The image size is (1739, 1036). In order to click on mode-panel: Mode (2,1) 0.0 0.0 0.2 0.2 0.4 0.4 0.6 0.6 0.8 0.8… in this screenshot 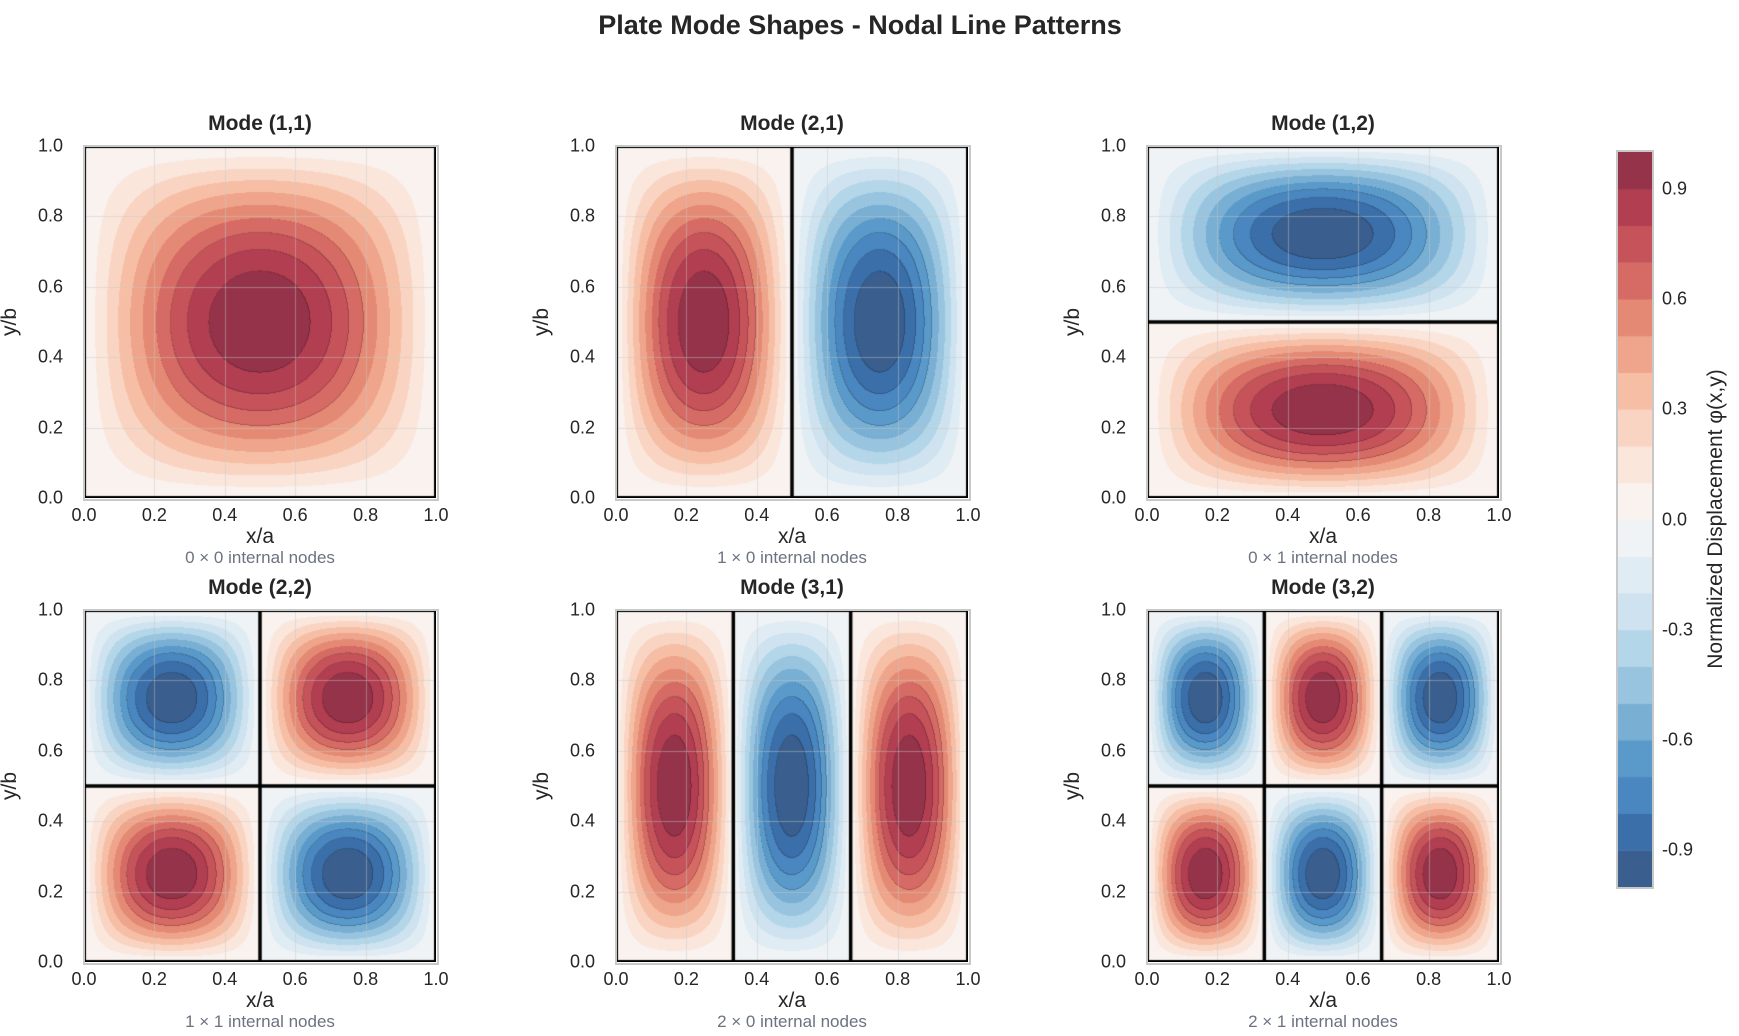, I will do `click(755, 339)`.